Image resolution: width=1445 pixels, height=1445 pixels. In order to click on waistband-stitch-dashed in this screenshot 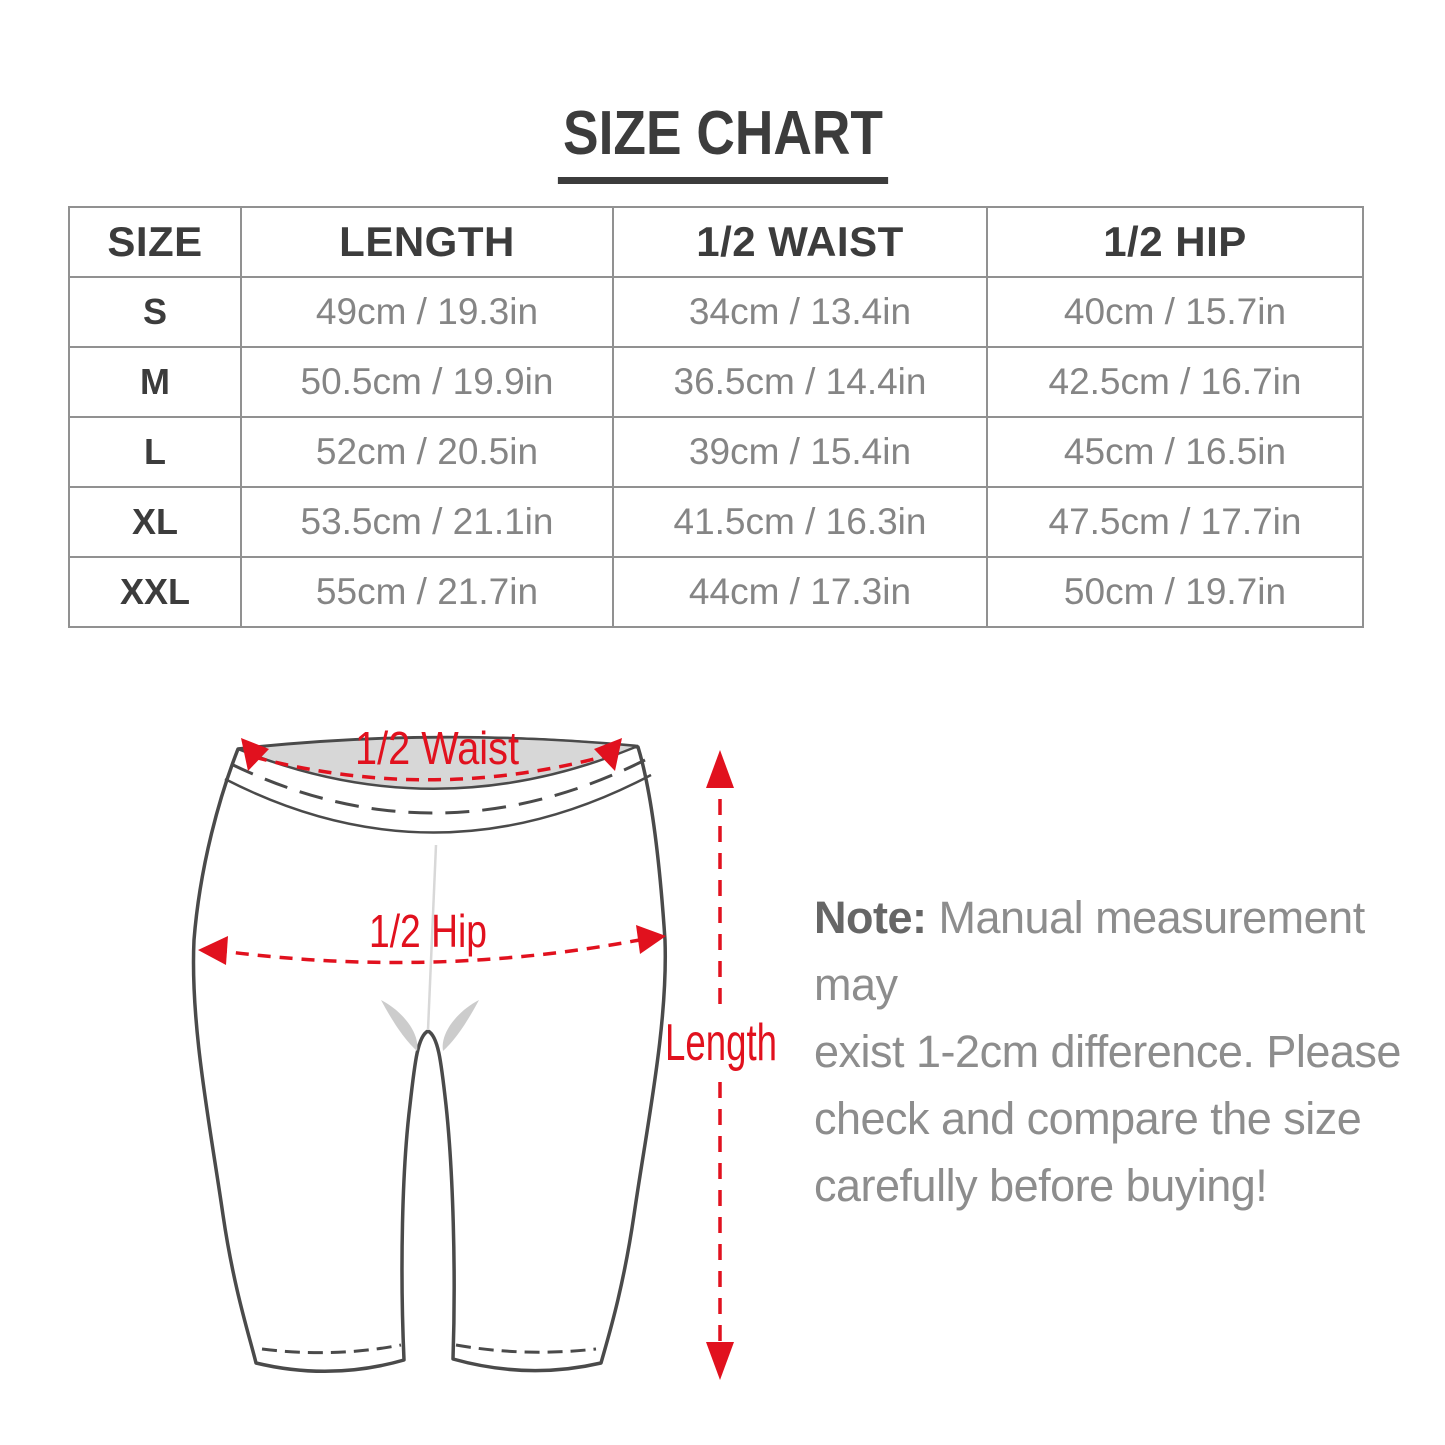, I will do `click(438, 786)`.